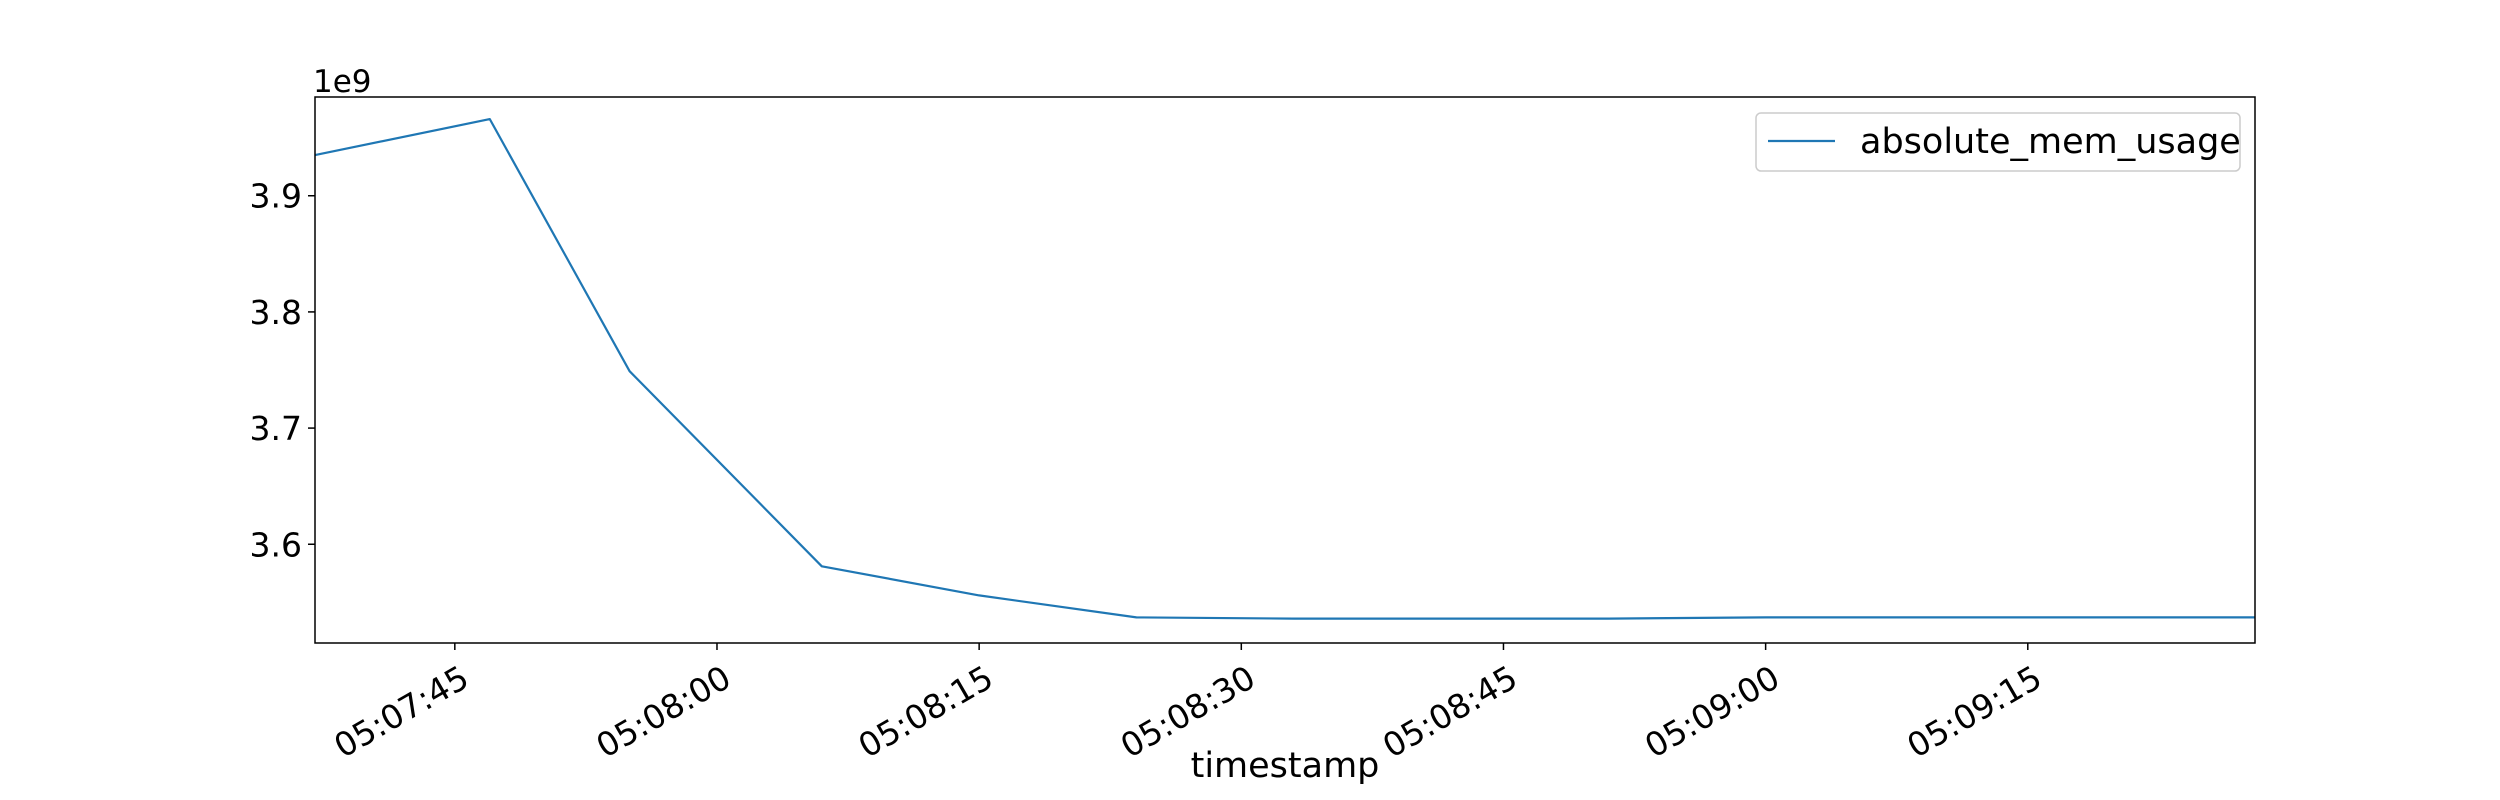 The height and width of the screenshot is (800, 2500). I want to click on x-tick-label: 05:07:45, so click(401, 712).